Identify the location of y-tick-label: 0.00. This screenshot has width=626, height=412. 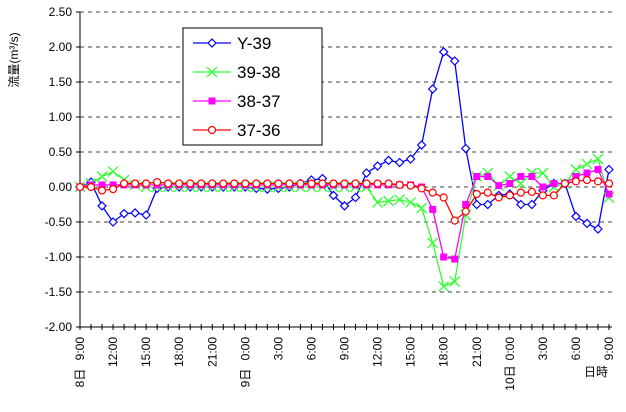
(61, 187).